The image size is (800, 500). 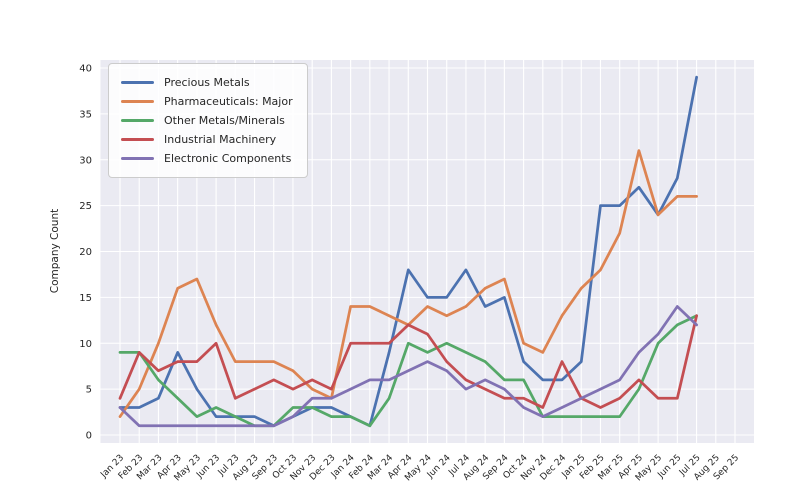 I want to click on legend-label: Electronic Components, so click(x=228, y=158).